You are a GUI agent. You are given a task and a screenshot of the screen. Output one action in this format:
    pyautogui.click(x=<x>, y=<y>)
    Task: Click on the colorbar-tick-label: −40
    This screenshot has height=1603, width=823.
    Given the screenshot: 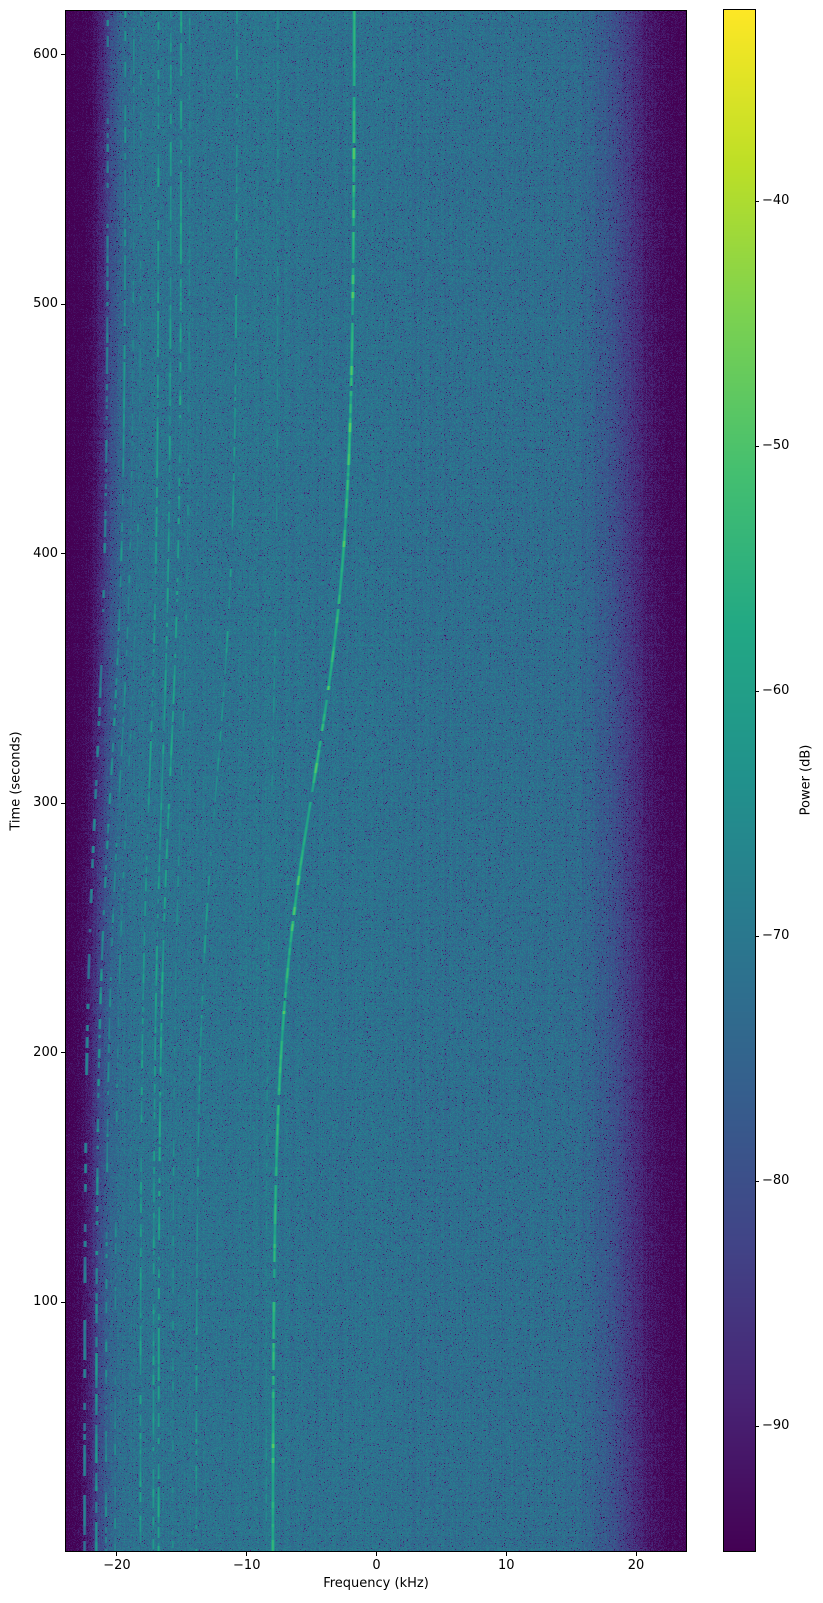 What is the action you would take?
    pyautogui.click(x=776, y=201)
    